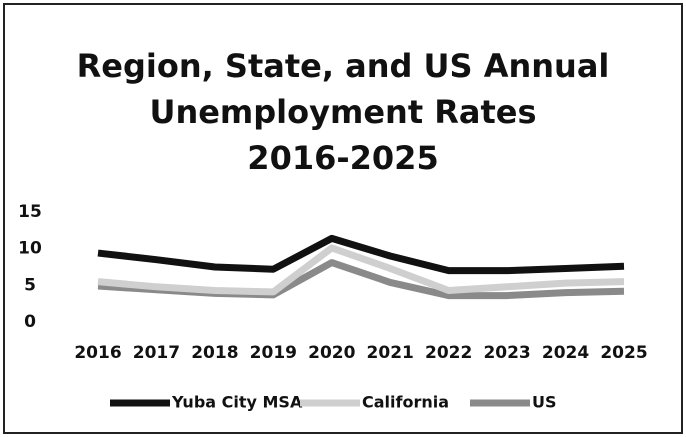 This screenshot has width=686, height=437. Describe the element at coordinates (273, 353) in the screenshot. I see `x-tick-label: 2019` at that location.